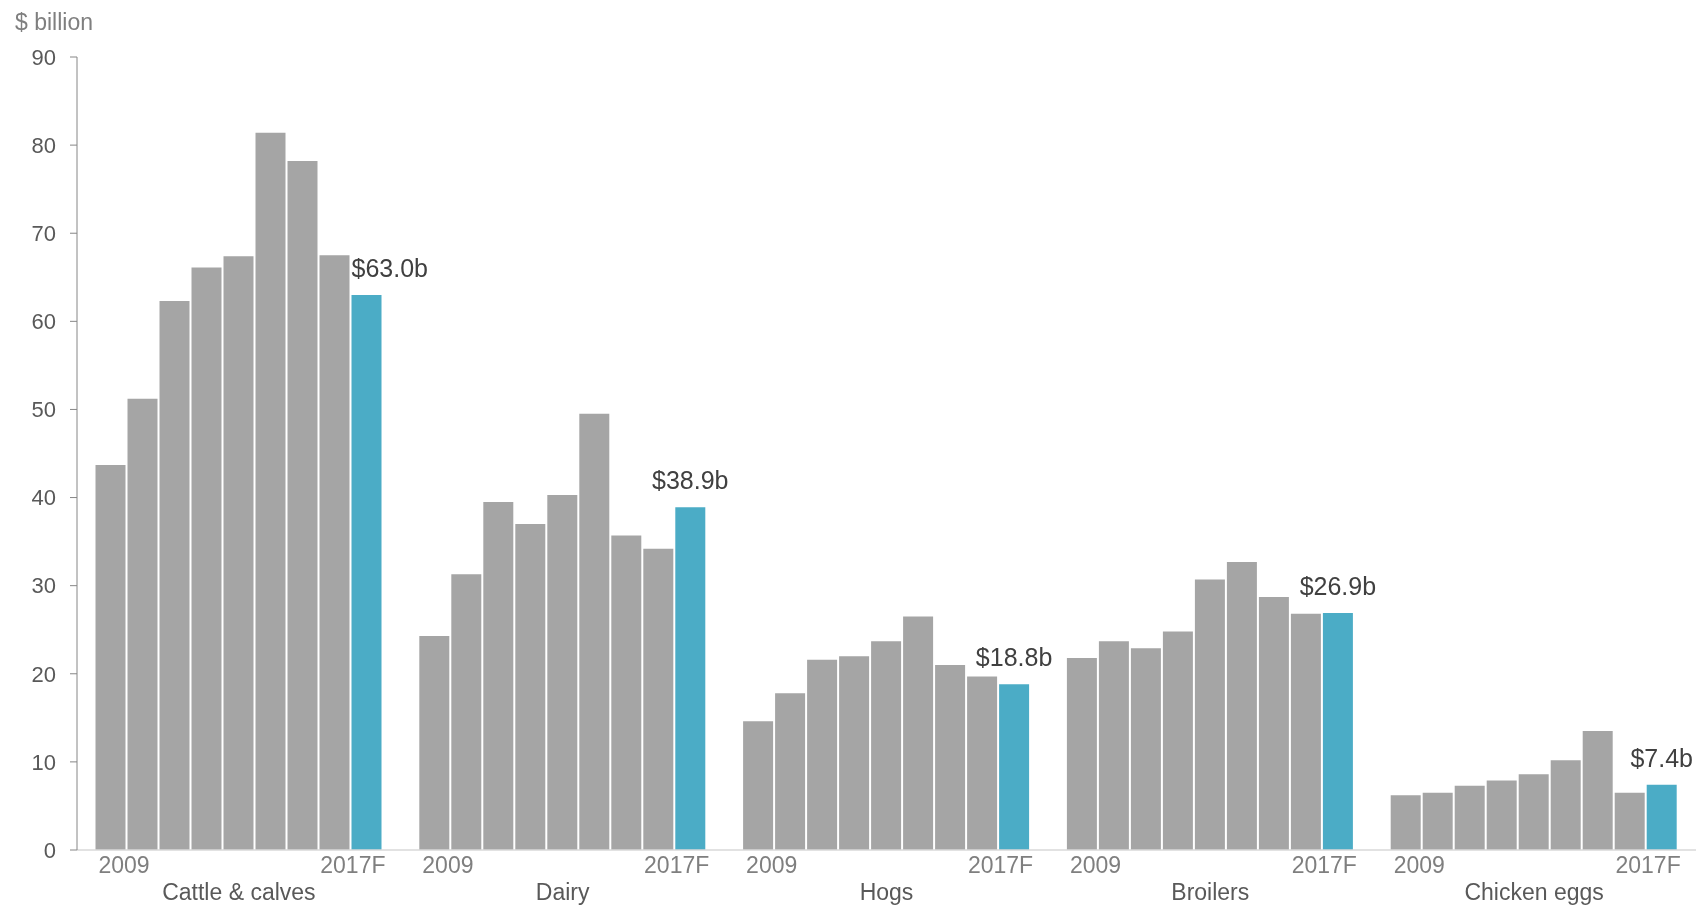  What do you see at coordinates (690, 480) in the screenshot?
I see `data-label: $38.9b` at bounding box center [690, 480].